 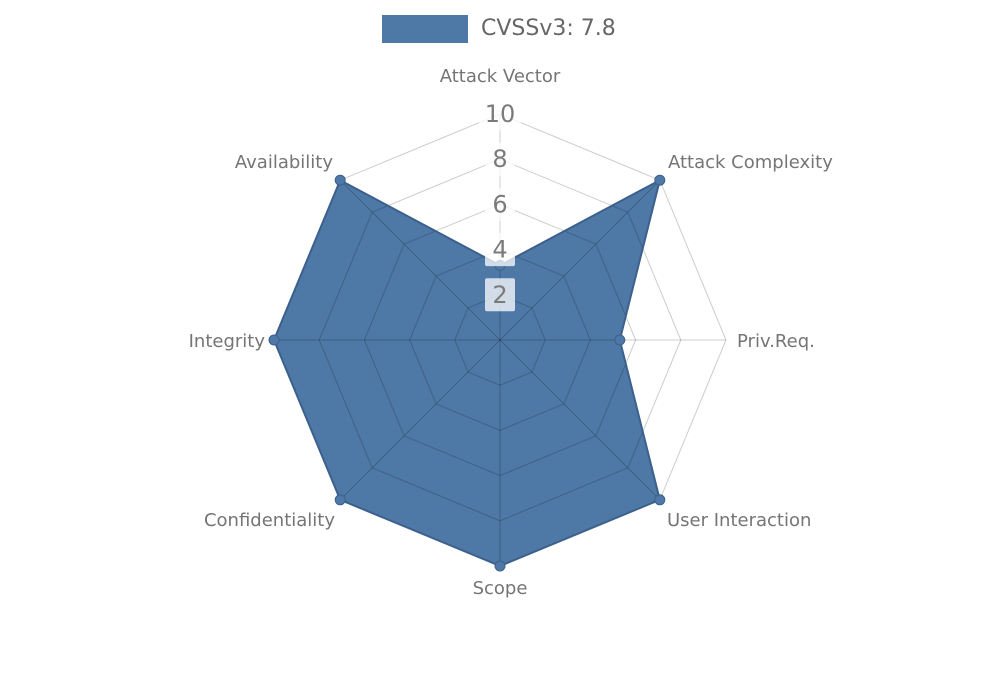 What do you see at coordinates (425, 29) in the screenshot?
I see `legend-color-swatch` at bounding box center [425, 29].